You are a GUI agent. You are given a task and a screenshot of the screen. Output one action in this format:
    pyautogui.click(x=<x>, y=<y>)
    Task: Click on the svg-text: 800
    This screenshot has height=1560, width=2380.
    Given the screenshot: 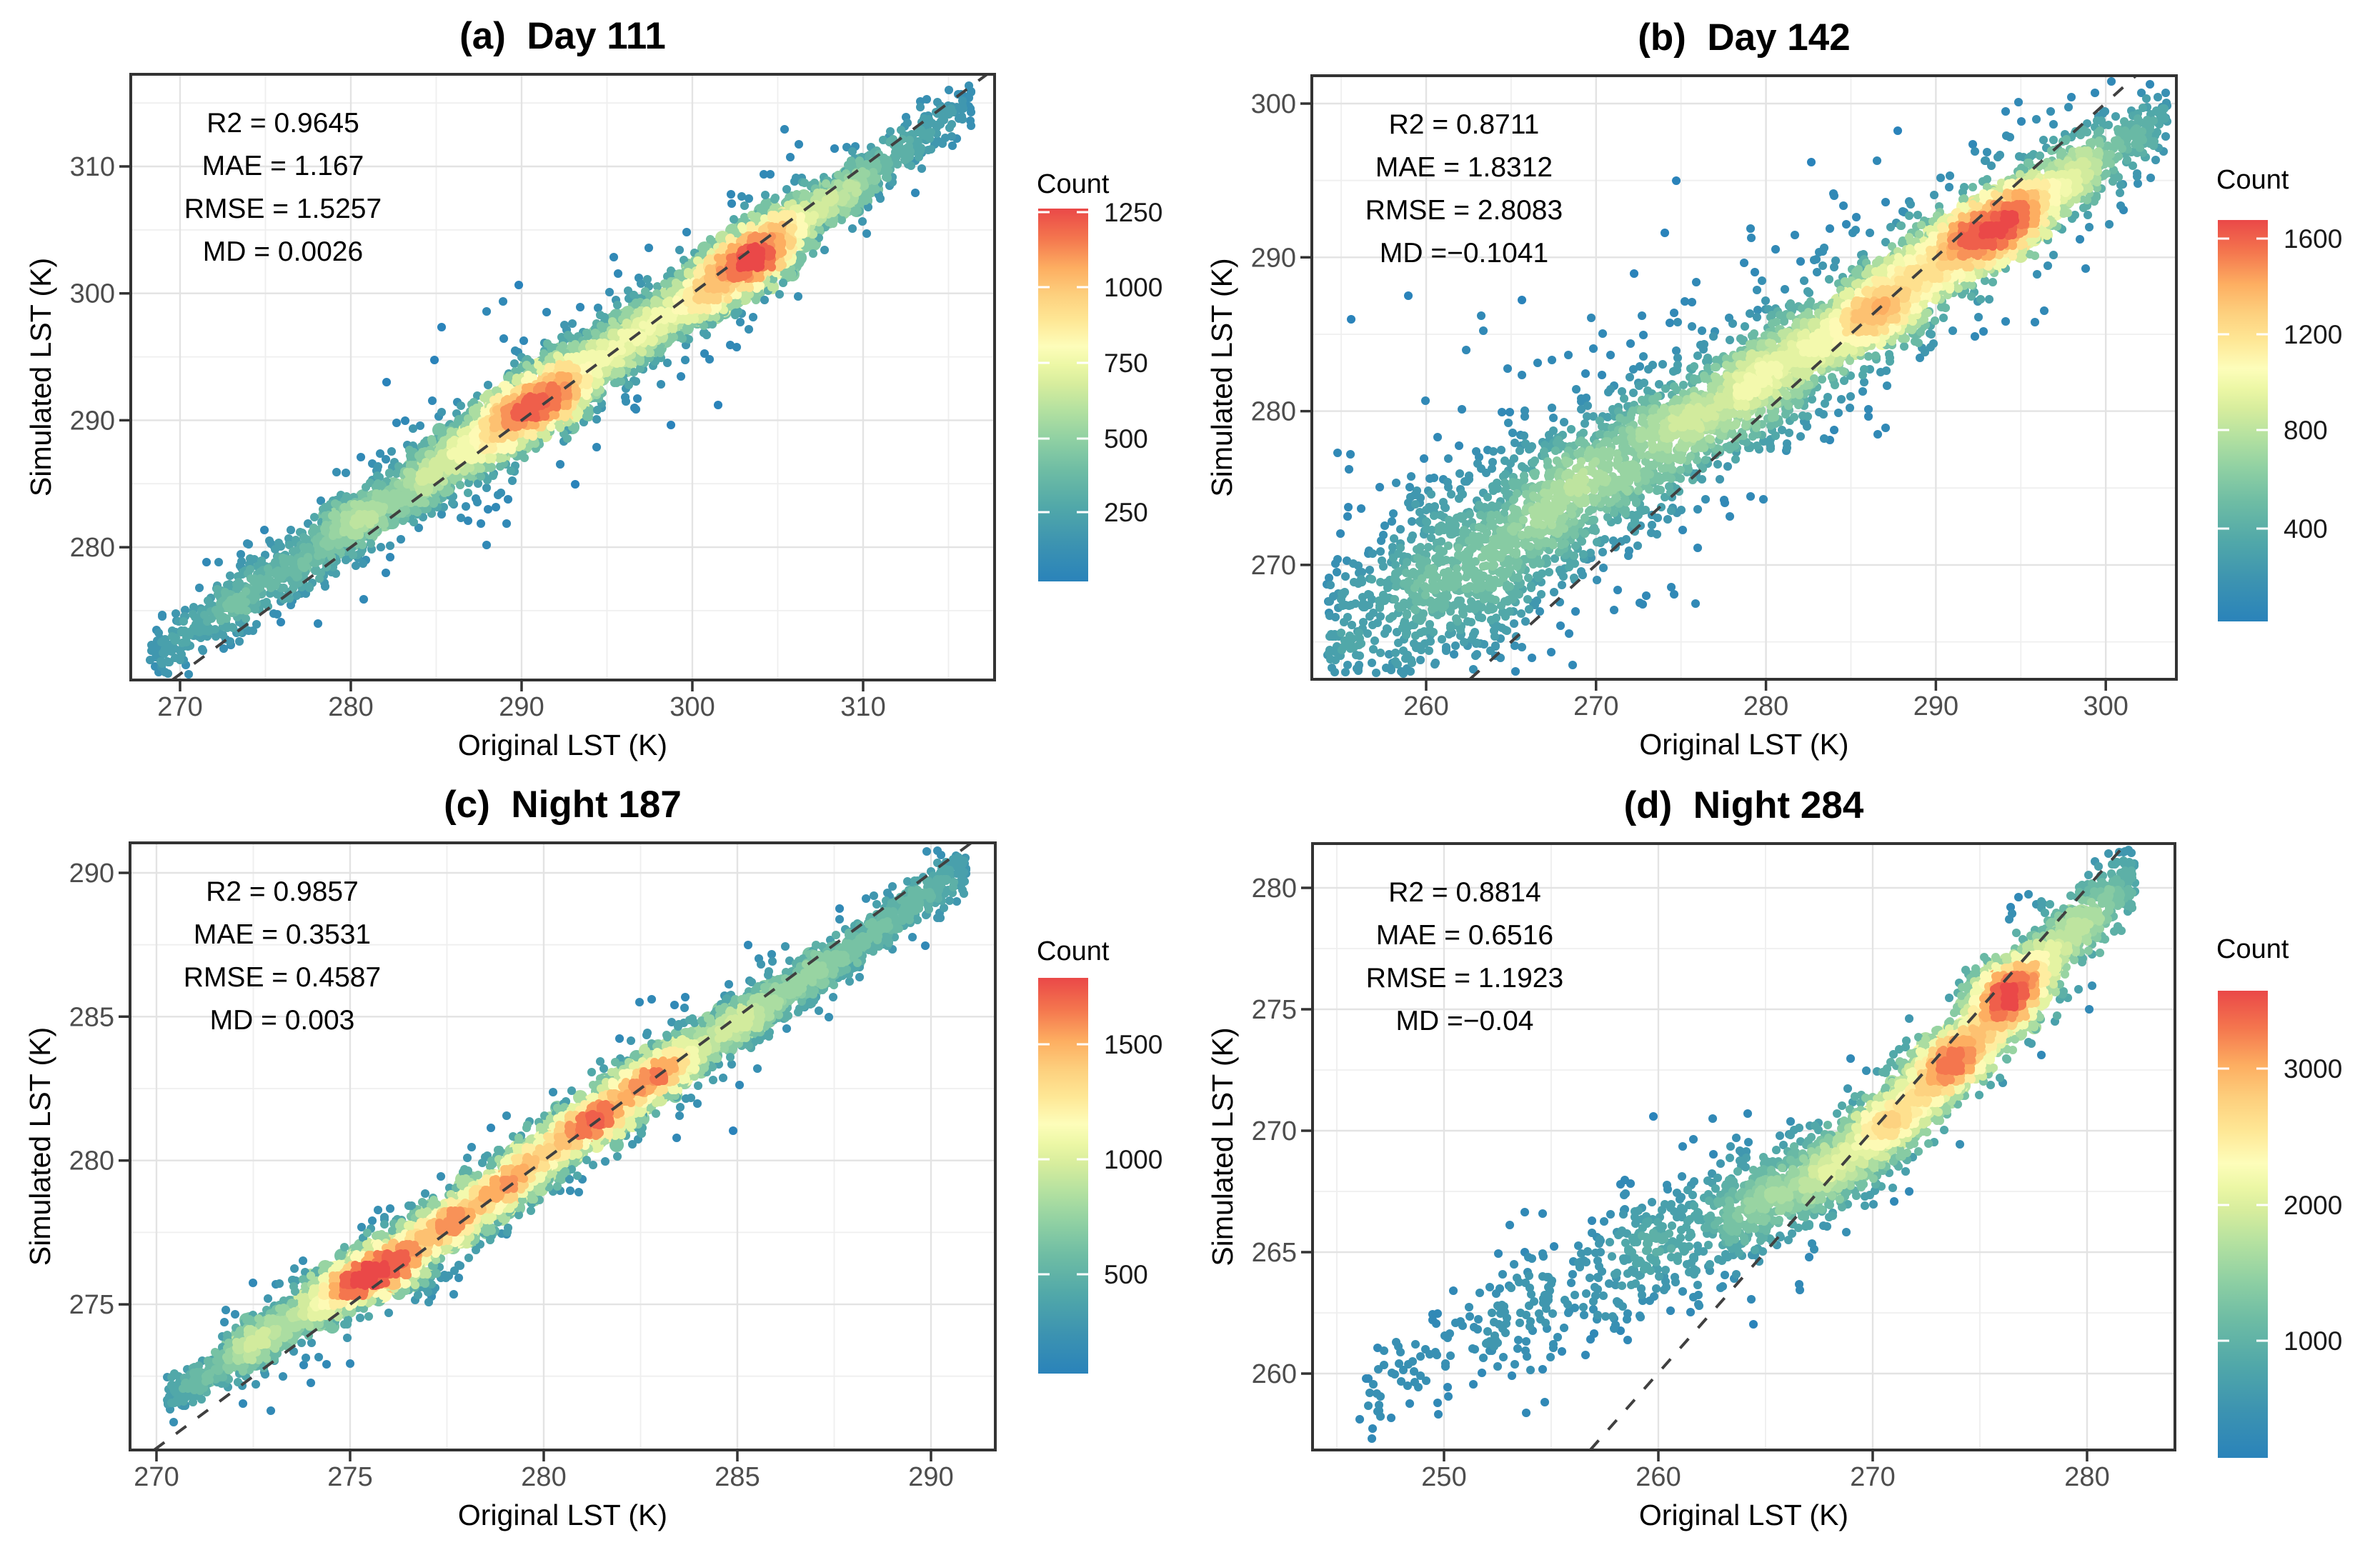 What is the action you would take?
    pyautogui.click(x=2306, y=430)
    